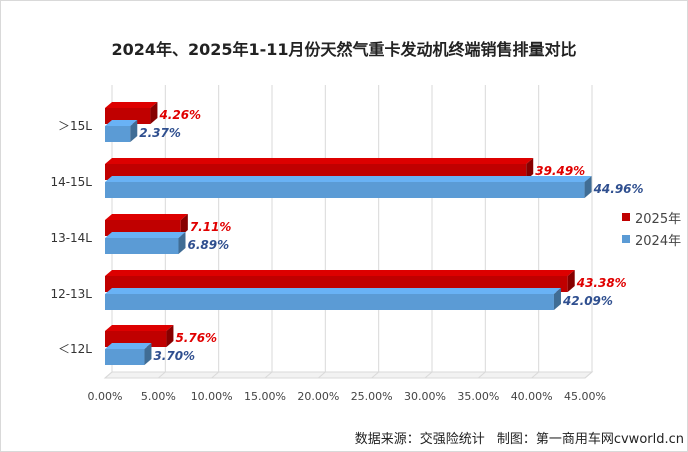  Describe the element at coordinates (492, 437) in the screenshot. I see `source-note: 数据来源：交强险统计 制图：第一商用车网cvworld.cn` at that location.